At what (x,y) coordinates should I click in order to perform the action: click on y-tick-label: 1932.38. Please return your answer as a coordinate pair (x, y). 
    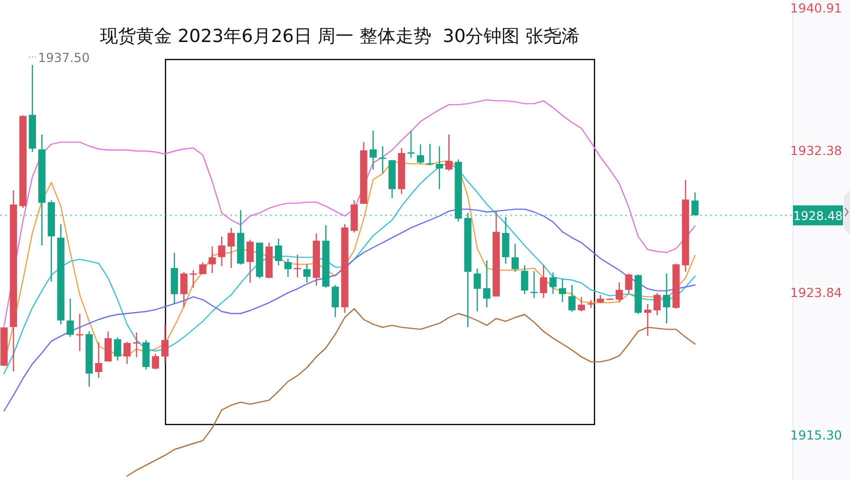
    Looking at the image, I should click on (816, 150).